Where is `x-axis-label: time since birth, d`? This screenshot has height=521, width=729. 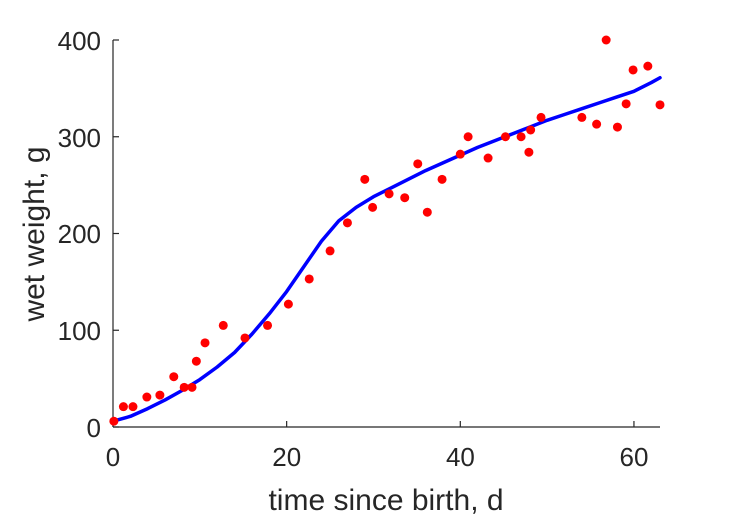
x-axis-label: time since birth, d is located at coordinates (385, 500).